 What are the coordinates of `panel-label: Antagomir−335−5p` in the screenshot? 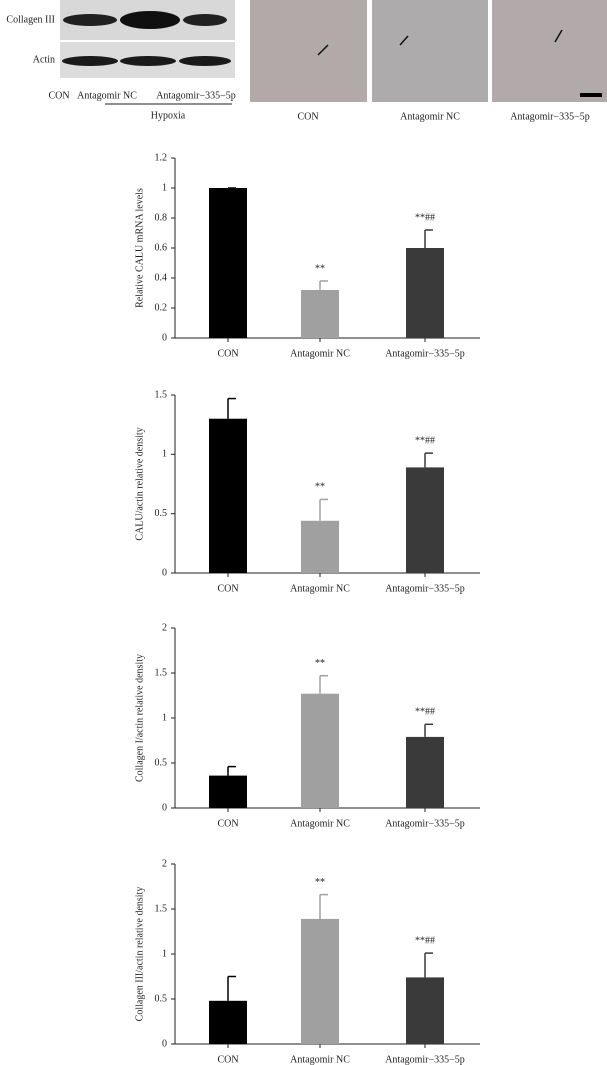 It's located at (550, 116).